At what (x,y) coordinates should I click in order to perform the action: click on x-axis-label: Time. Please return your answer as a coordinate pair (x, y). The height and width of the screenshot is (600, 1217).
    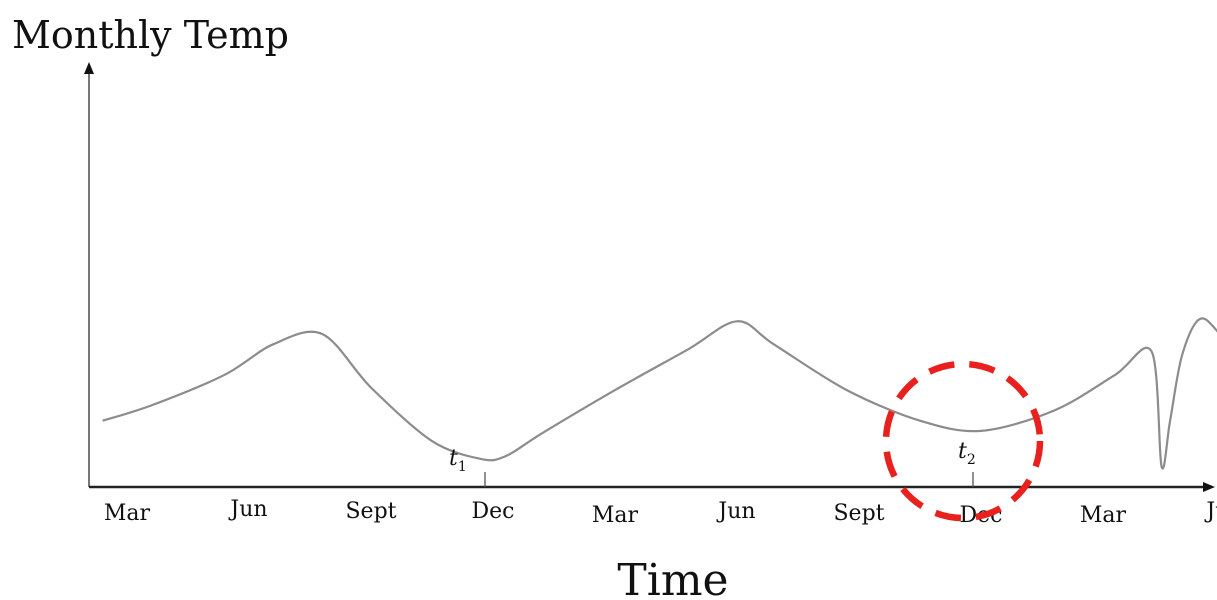
    Looking at the image, I should click on (672, 577).